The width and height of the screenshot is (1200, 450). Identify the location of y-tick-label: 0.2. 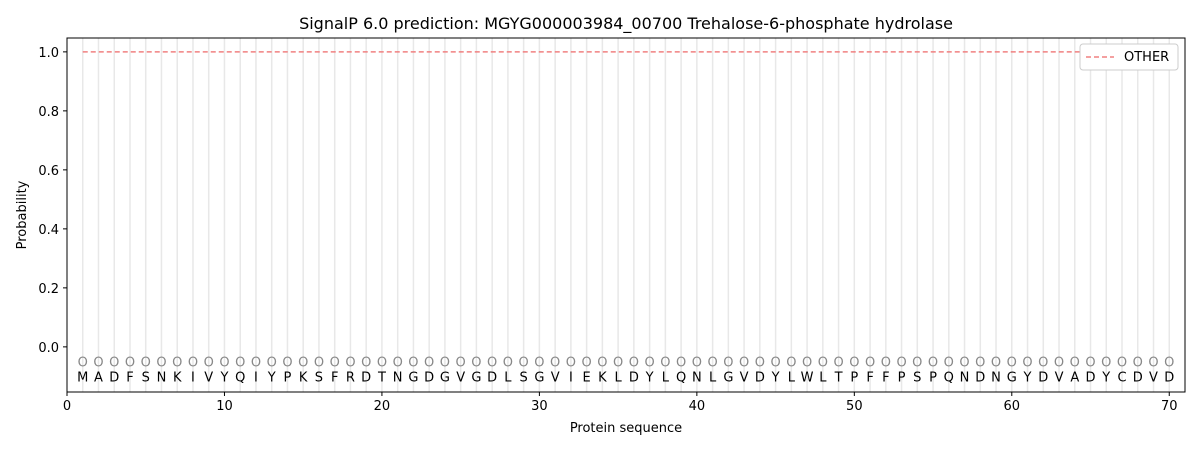
(48, 289).